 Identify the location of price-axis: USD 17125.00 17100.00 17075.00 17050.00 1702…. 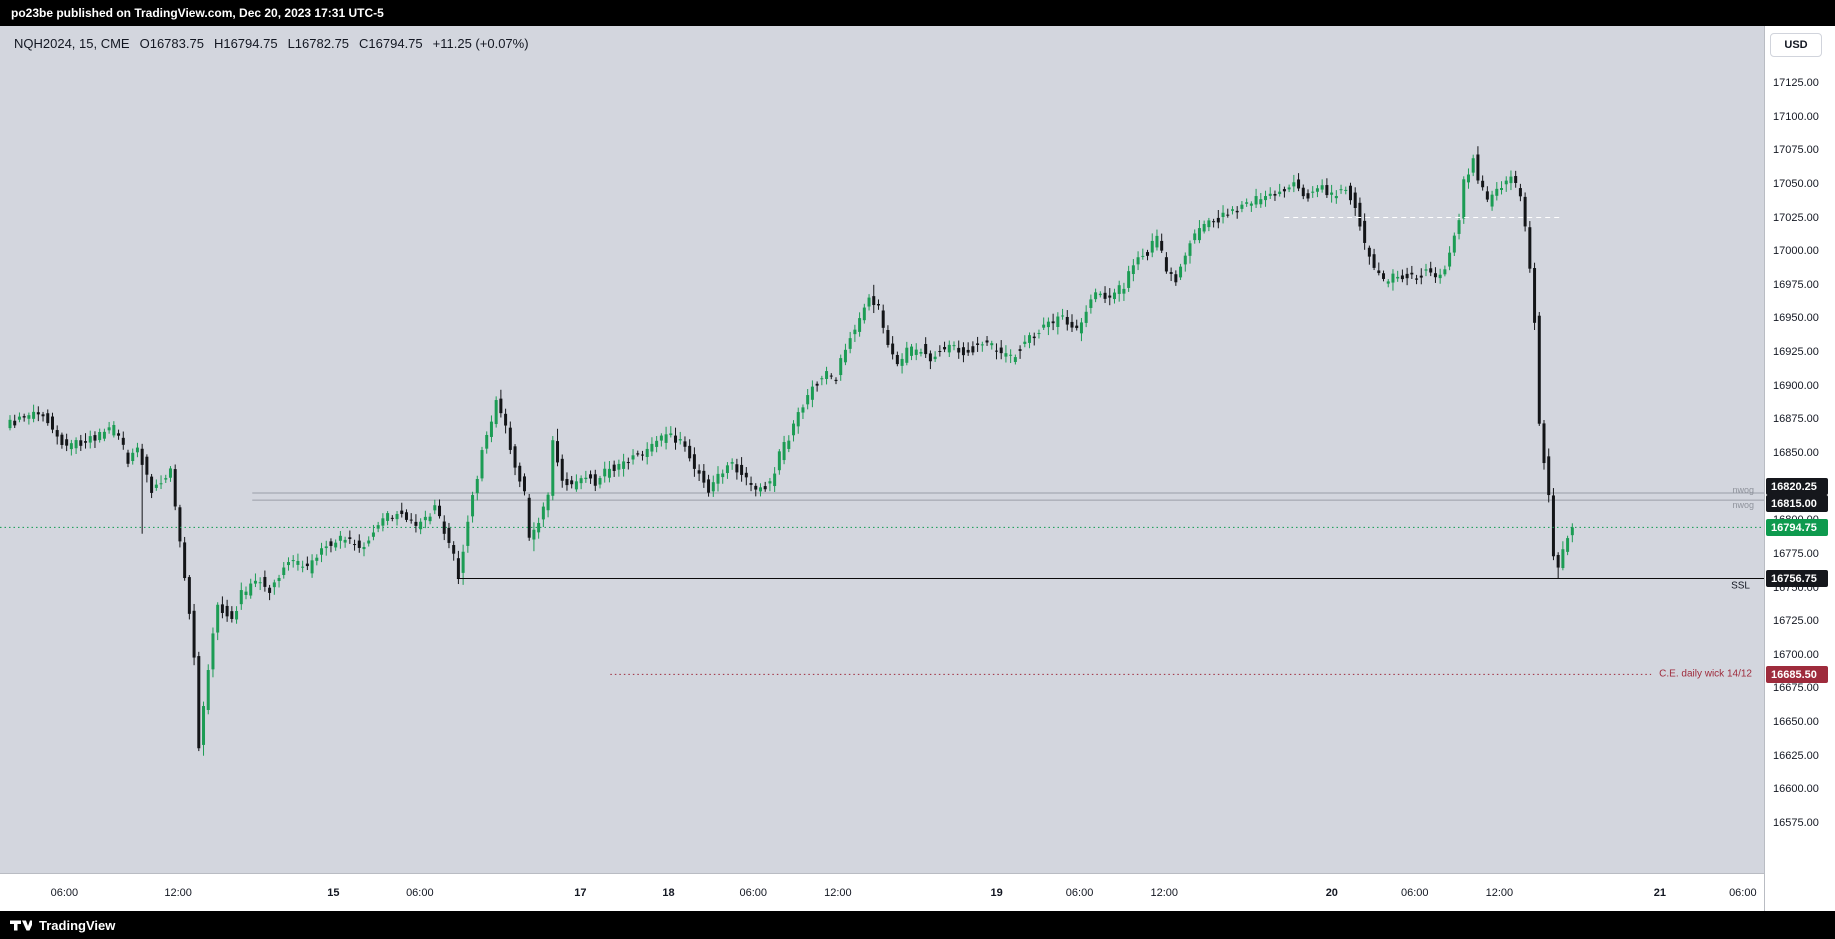
(1799, 468).